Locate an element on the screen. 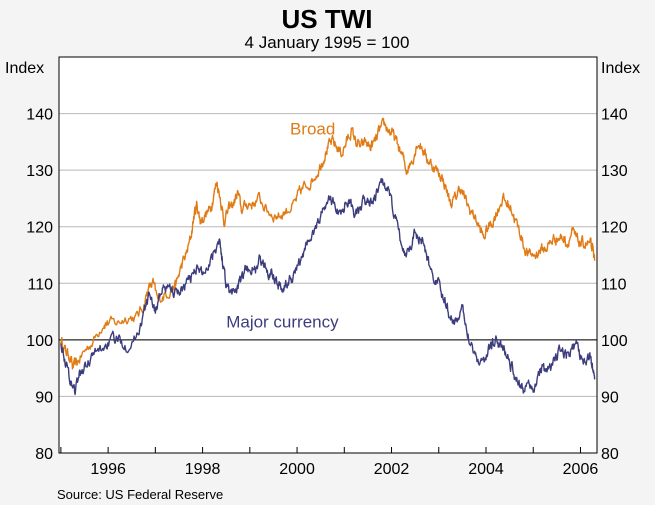 The image size is (655, 505). series-label-broad: Broad is located at coordinates (312, 129).